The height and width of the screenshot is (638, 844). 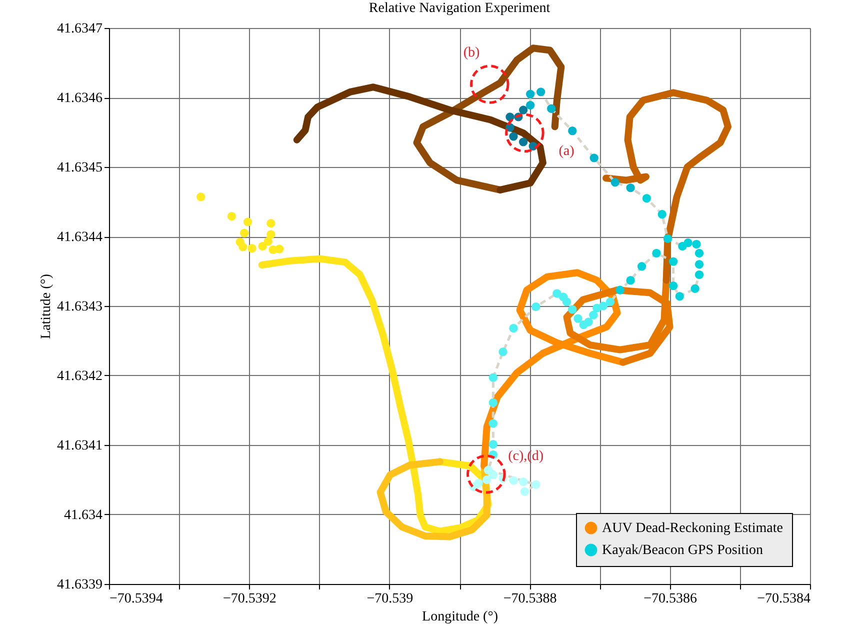 What do you see at coordinates (459, 8) in the screenshot?
I see `chart-title: Relative Navigation Experiment` at bounding box center [459, 8].